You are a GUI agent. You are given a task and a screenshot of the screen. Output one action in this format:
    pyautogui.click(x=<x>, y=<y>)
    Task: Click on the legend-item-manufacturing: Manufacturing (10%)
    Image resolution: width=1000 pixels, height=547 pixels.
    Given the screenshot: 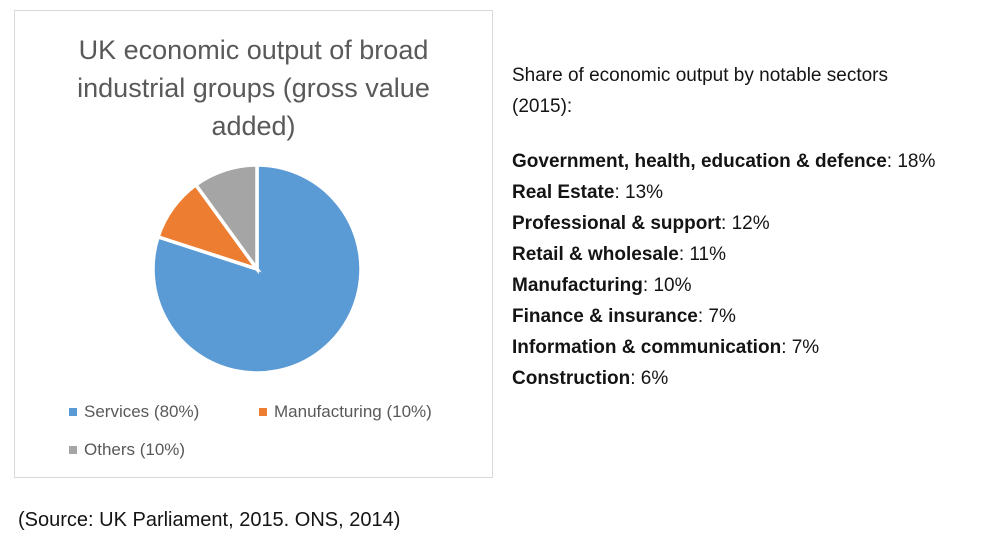 What is the action you would take?
    pyautogui.click(x=345, y=412)
    